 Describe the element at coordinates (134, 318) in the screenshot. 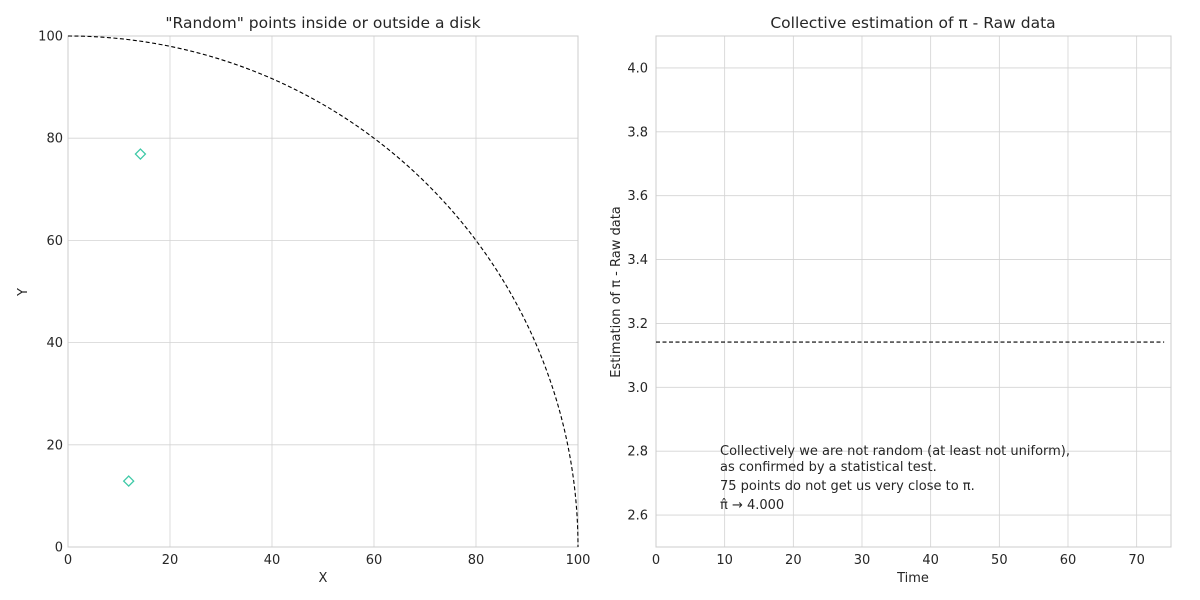

I see `scatter-points` at that location.